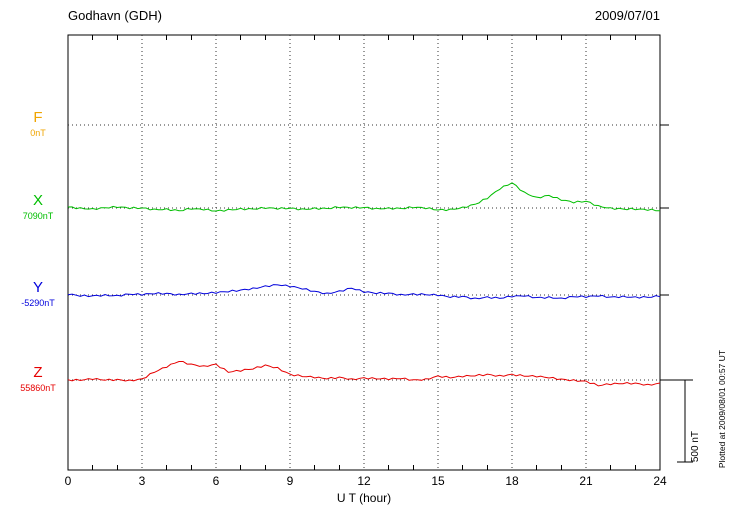 Image resolution: width=730 pixels, height=520 pixels. What do you see at coordinates (38, 388) in the screenshot?
I see `channel-offset-Z: 55860nT` at bounding box center [38, 388].